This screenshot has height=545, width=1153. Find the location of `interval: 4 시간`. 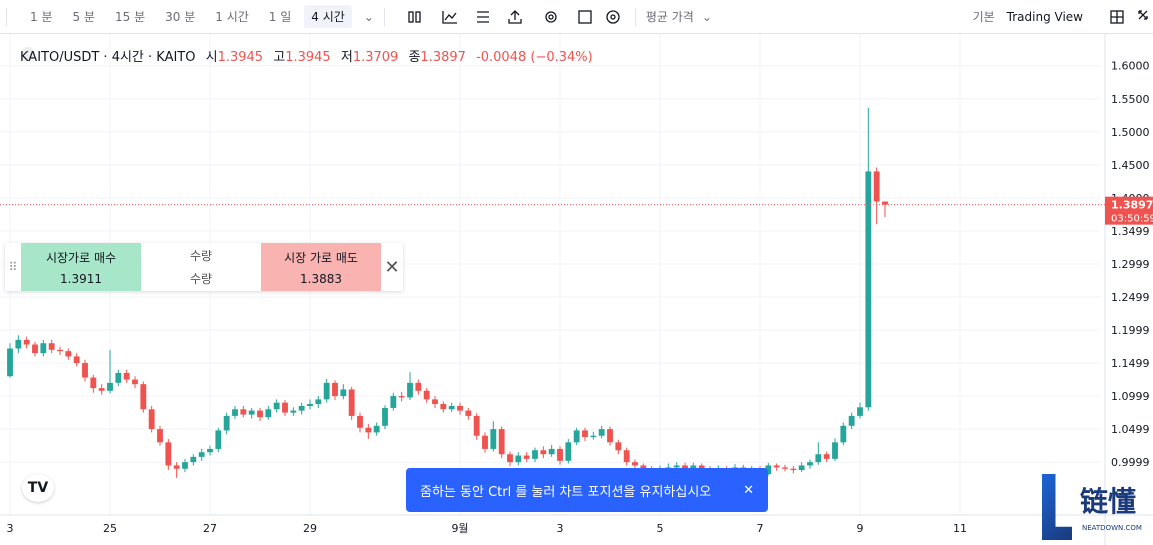

interval: 4 시간 is located at coordinates (328, 16).